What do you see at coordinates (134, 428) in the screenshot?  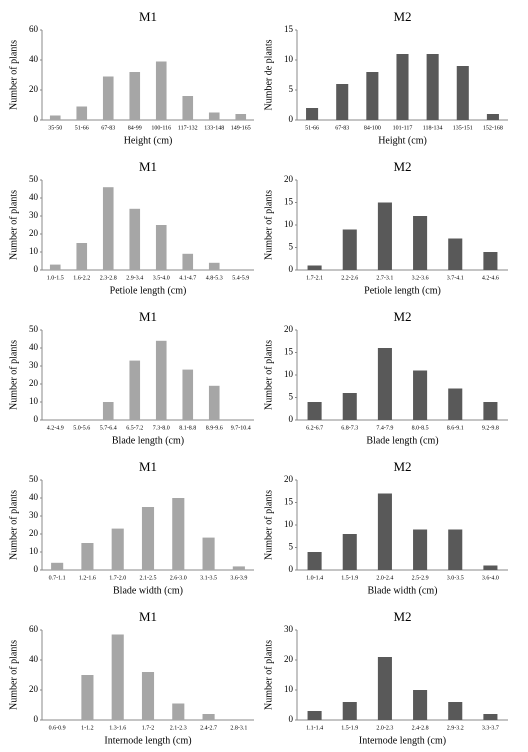 I see `x-tick-label: 6.5-7.2` at bounding box center [134, 428].